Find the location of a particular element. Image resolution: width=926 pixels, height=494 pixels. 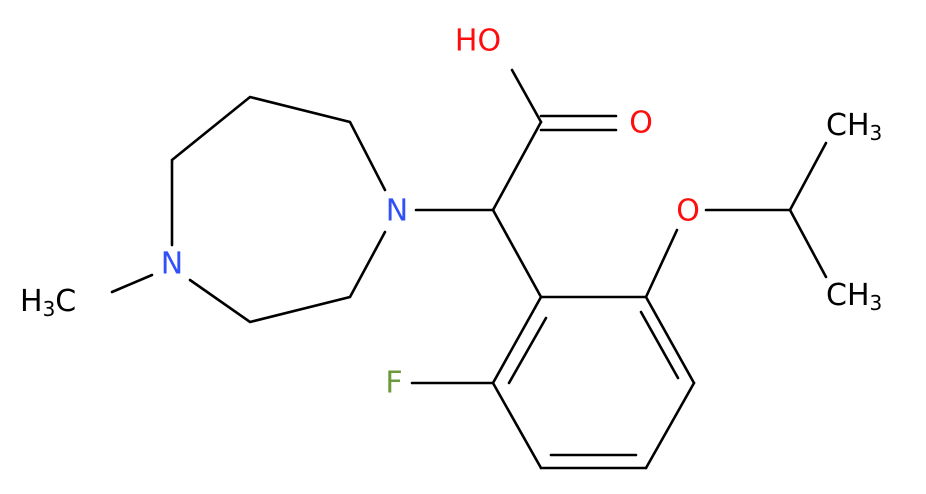

atom-label: HO is located at coordinates (478, 41).